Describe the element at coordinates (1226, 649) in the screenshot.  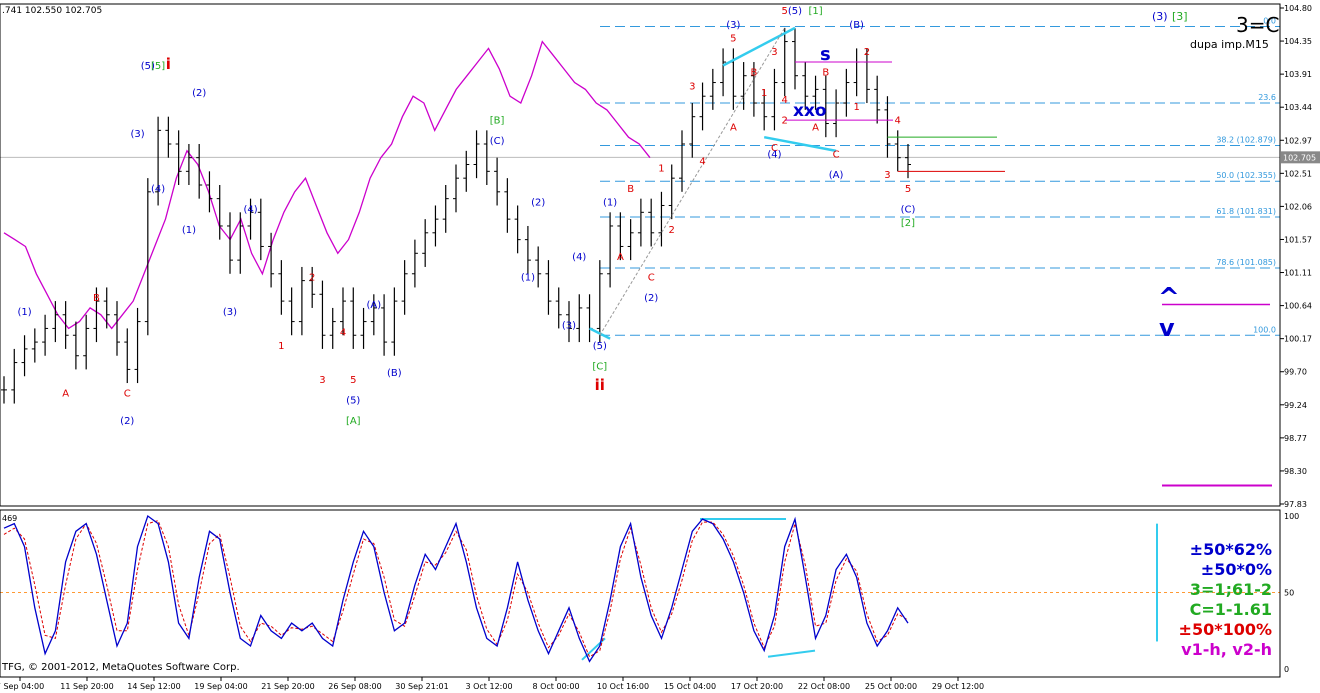
I see `legend-item: v1-h, v2-h` at that location.